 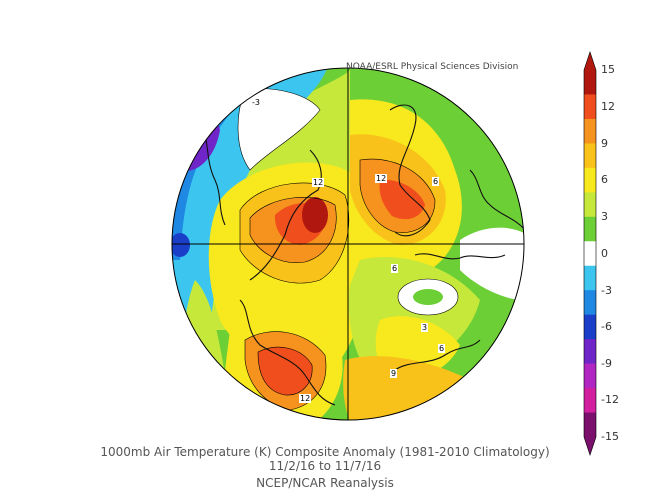 I want to click on colorbar-tick: 3, so click(x=604, y=216).